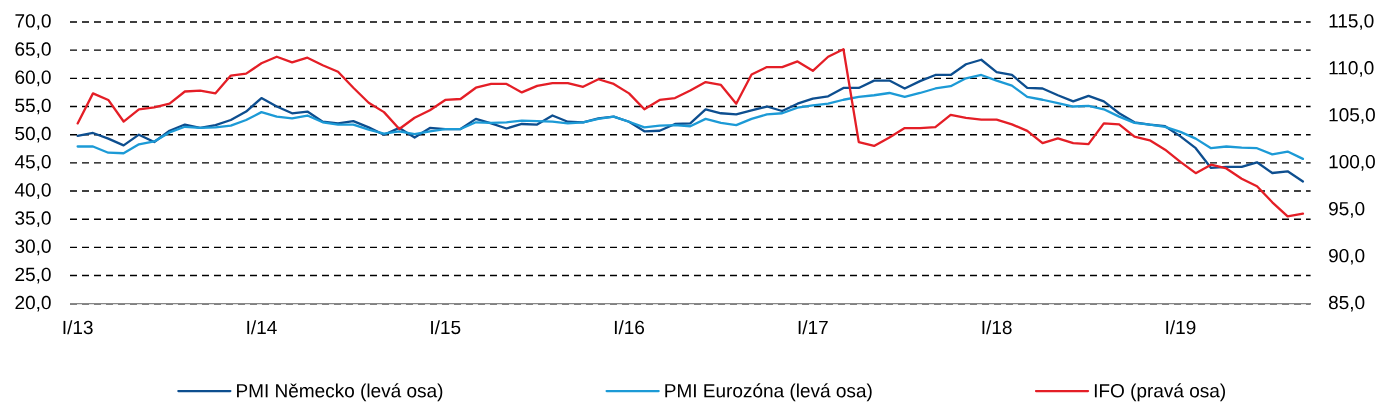 Image resolution: width=1383 pixels, height=405 pixels. What do you see at coordinates (262, 327) in the screenshot?
I see `x-tick-label: I/14` at bounding box center [262, 327].